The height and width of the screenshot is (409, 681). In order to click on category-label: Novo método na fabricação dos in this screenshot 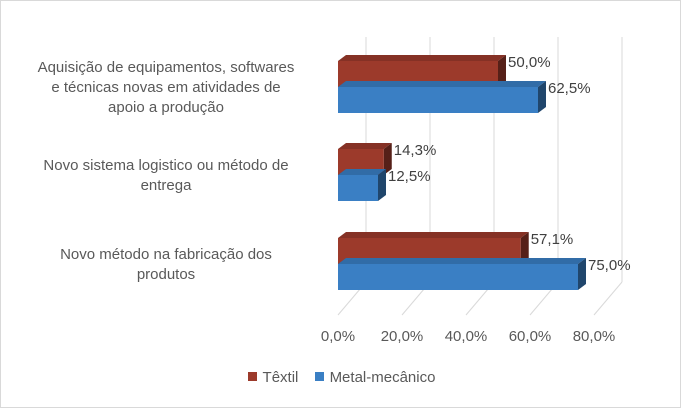, I will do `click(166, 254)`.